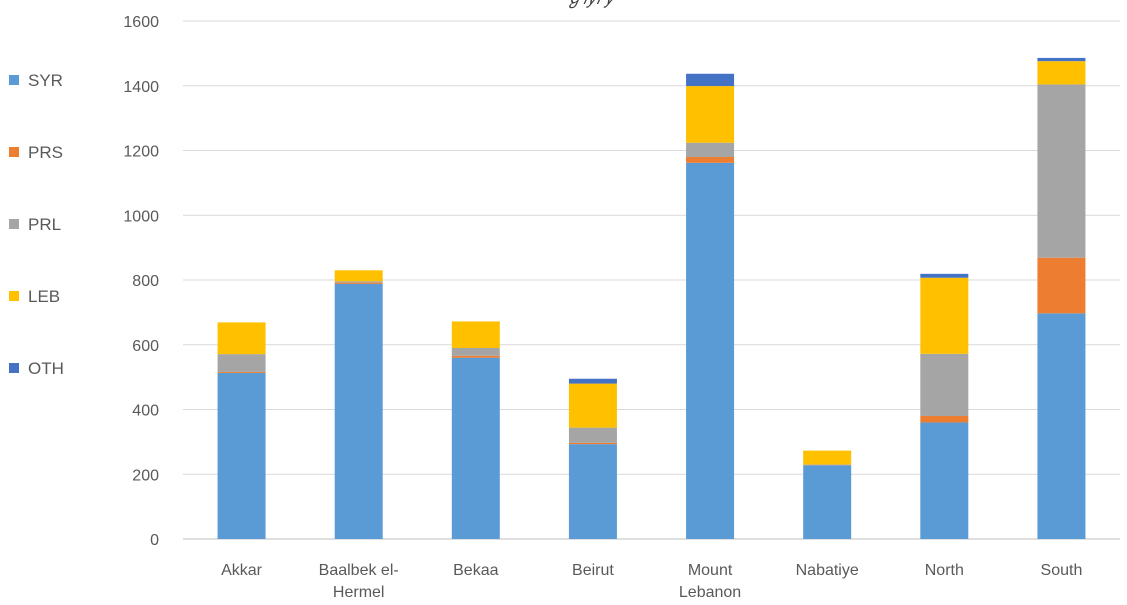 This screenshot has height=605, width=1127. I want to click on y-axis-ticks: 0 200 400 600 800 1000 1200 1400 1600, so click(141, 281).